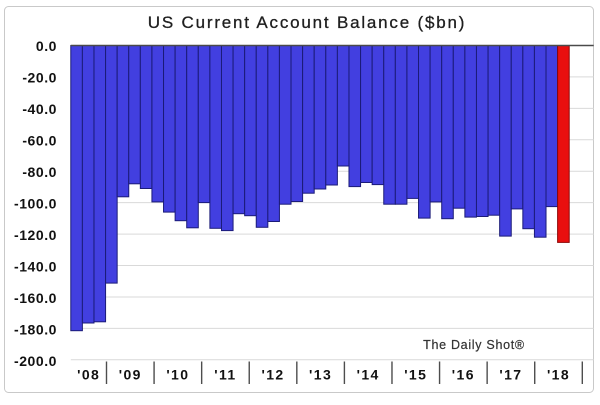  What do you see at coordinates (510, 375) in the screenshot?
I see `svg-text: '17` at bounding box center [510, 375].